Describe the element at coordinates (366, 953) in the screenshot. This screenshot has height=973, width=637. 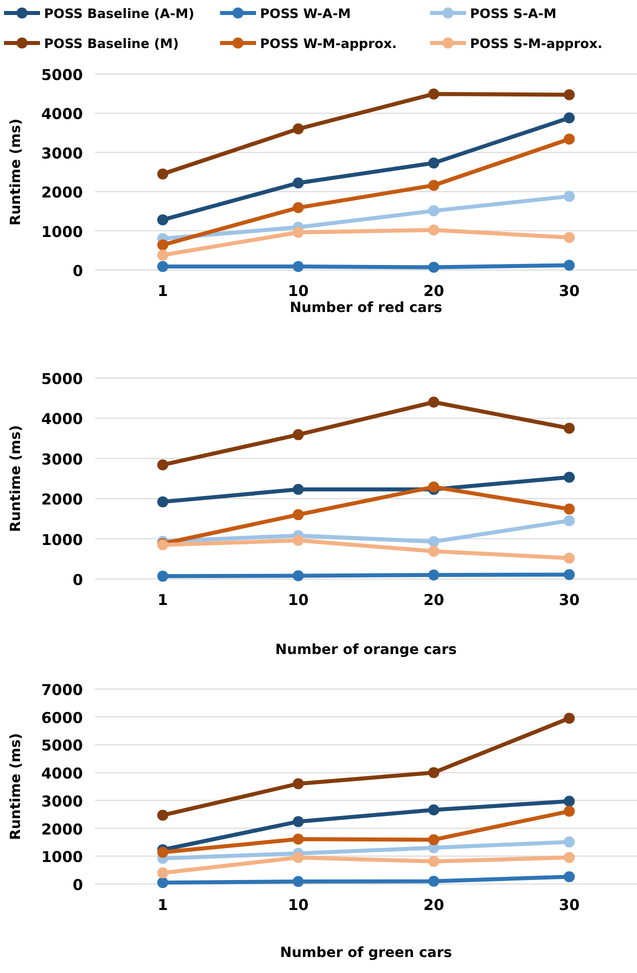
I see `x-axis-title: Number of green cars` at that location.